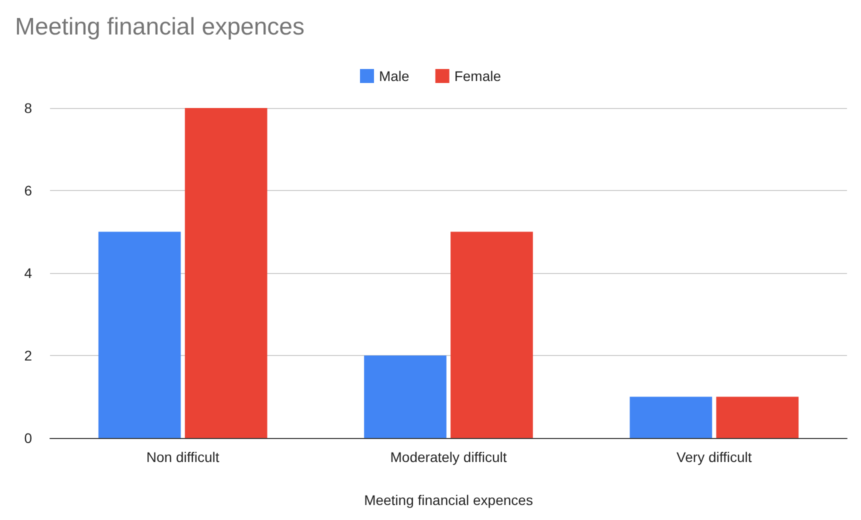 The width and height of the screenshot is (861, 520). I want to click on x-tick-label: Non difficult, so click(183, 457).